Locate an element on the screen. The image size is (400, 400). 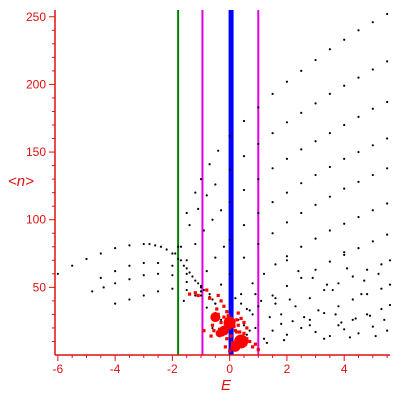
x-tick-label: 4 is located at coordinates (344, 369).